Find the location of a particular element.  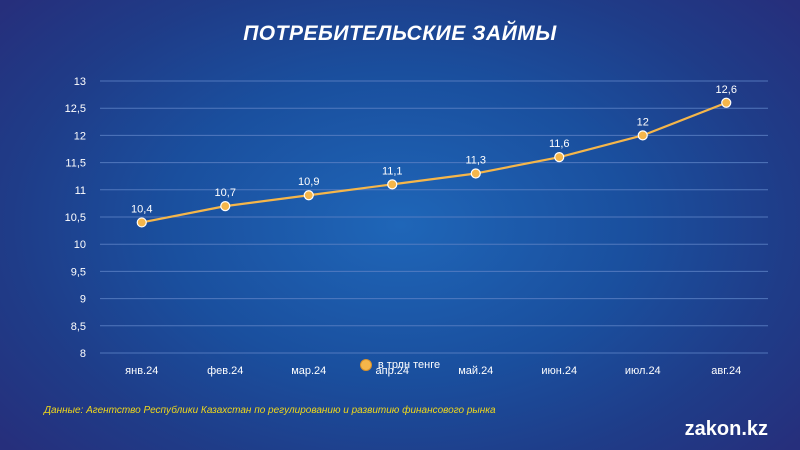

data-label: 12,6 is located at coordinates (726, 90).